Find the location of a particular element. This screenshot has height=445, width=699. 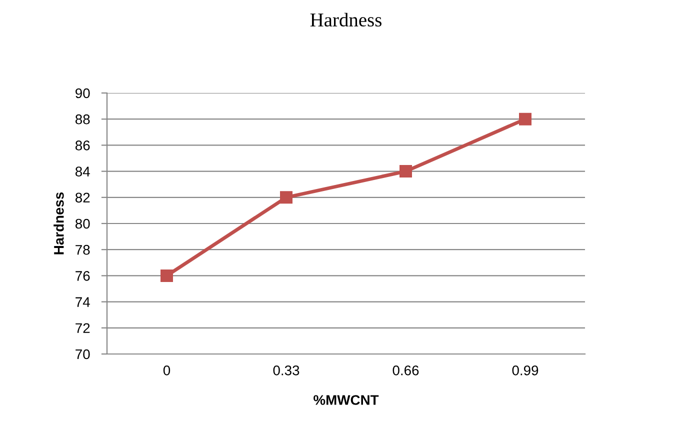

x-tick-label: 0 is located at coordinates (166, 370).